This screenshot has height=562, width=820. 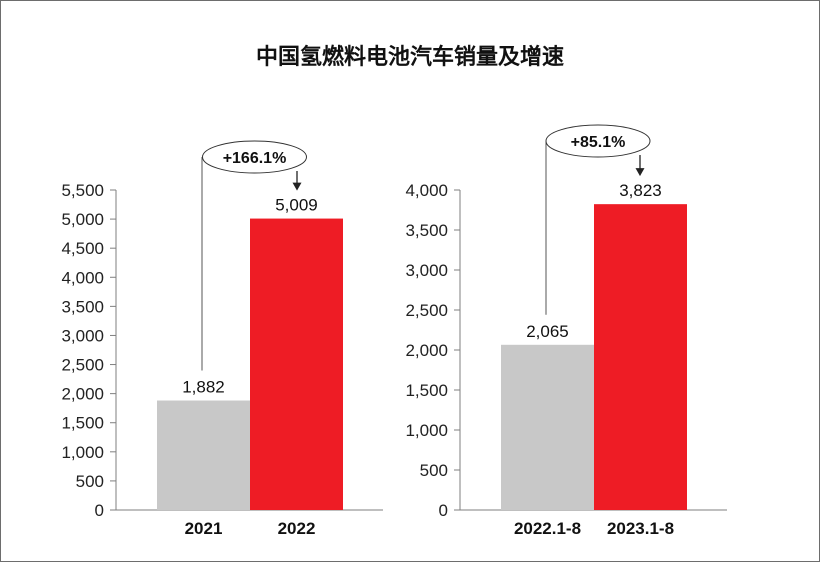 I want to click on growth-rate-label: +85.1%, so click(x=598, y=142).